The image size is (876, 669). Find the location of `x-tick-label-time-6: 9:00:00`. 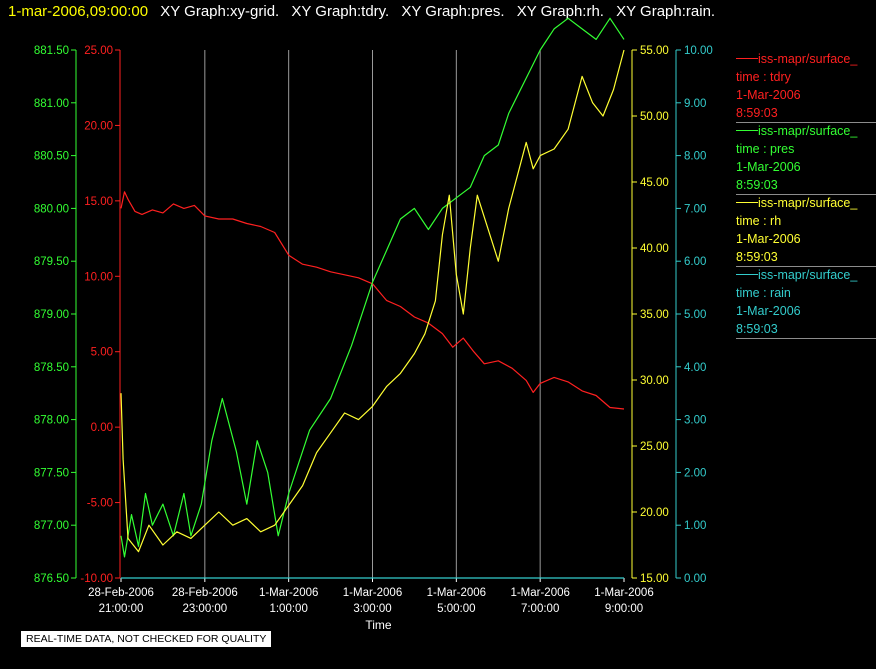

x-tick-label-time-6: 9:00:00 is located at coordinates (624, 609).